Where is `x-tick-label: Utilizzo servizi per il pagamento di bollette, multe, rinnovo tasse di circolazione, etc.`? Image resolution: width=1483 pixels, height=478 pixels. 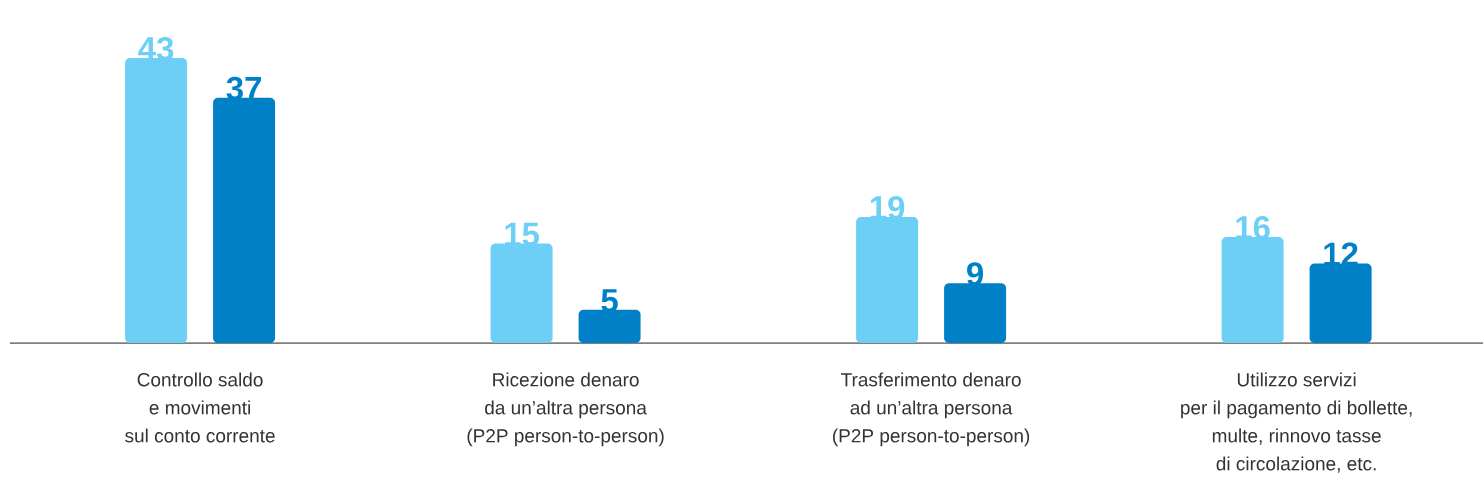
x-tick-label: Utilizzo servizi per il pagamento di bollette, multe, rinnovo tasse di circolazione, etc. is located at coordinates (1296, 422).